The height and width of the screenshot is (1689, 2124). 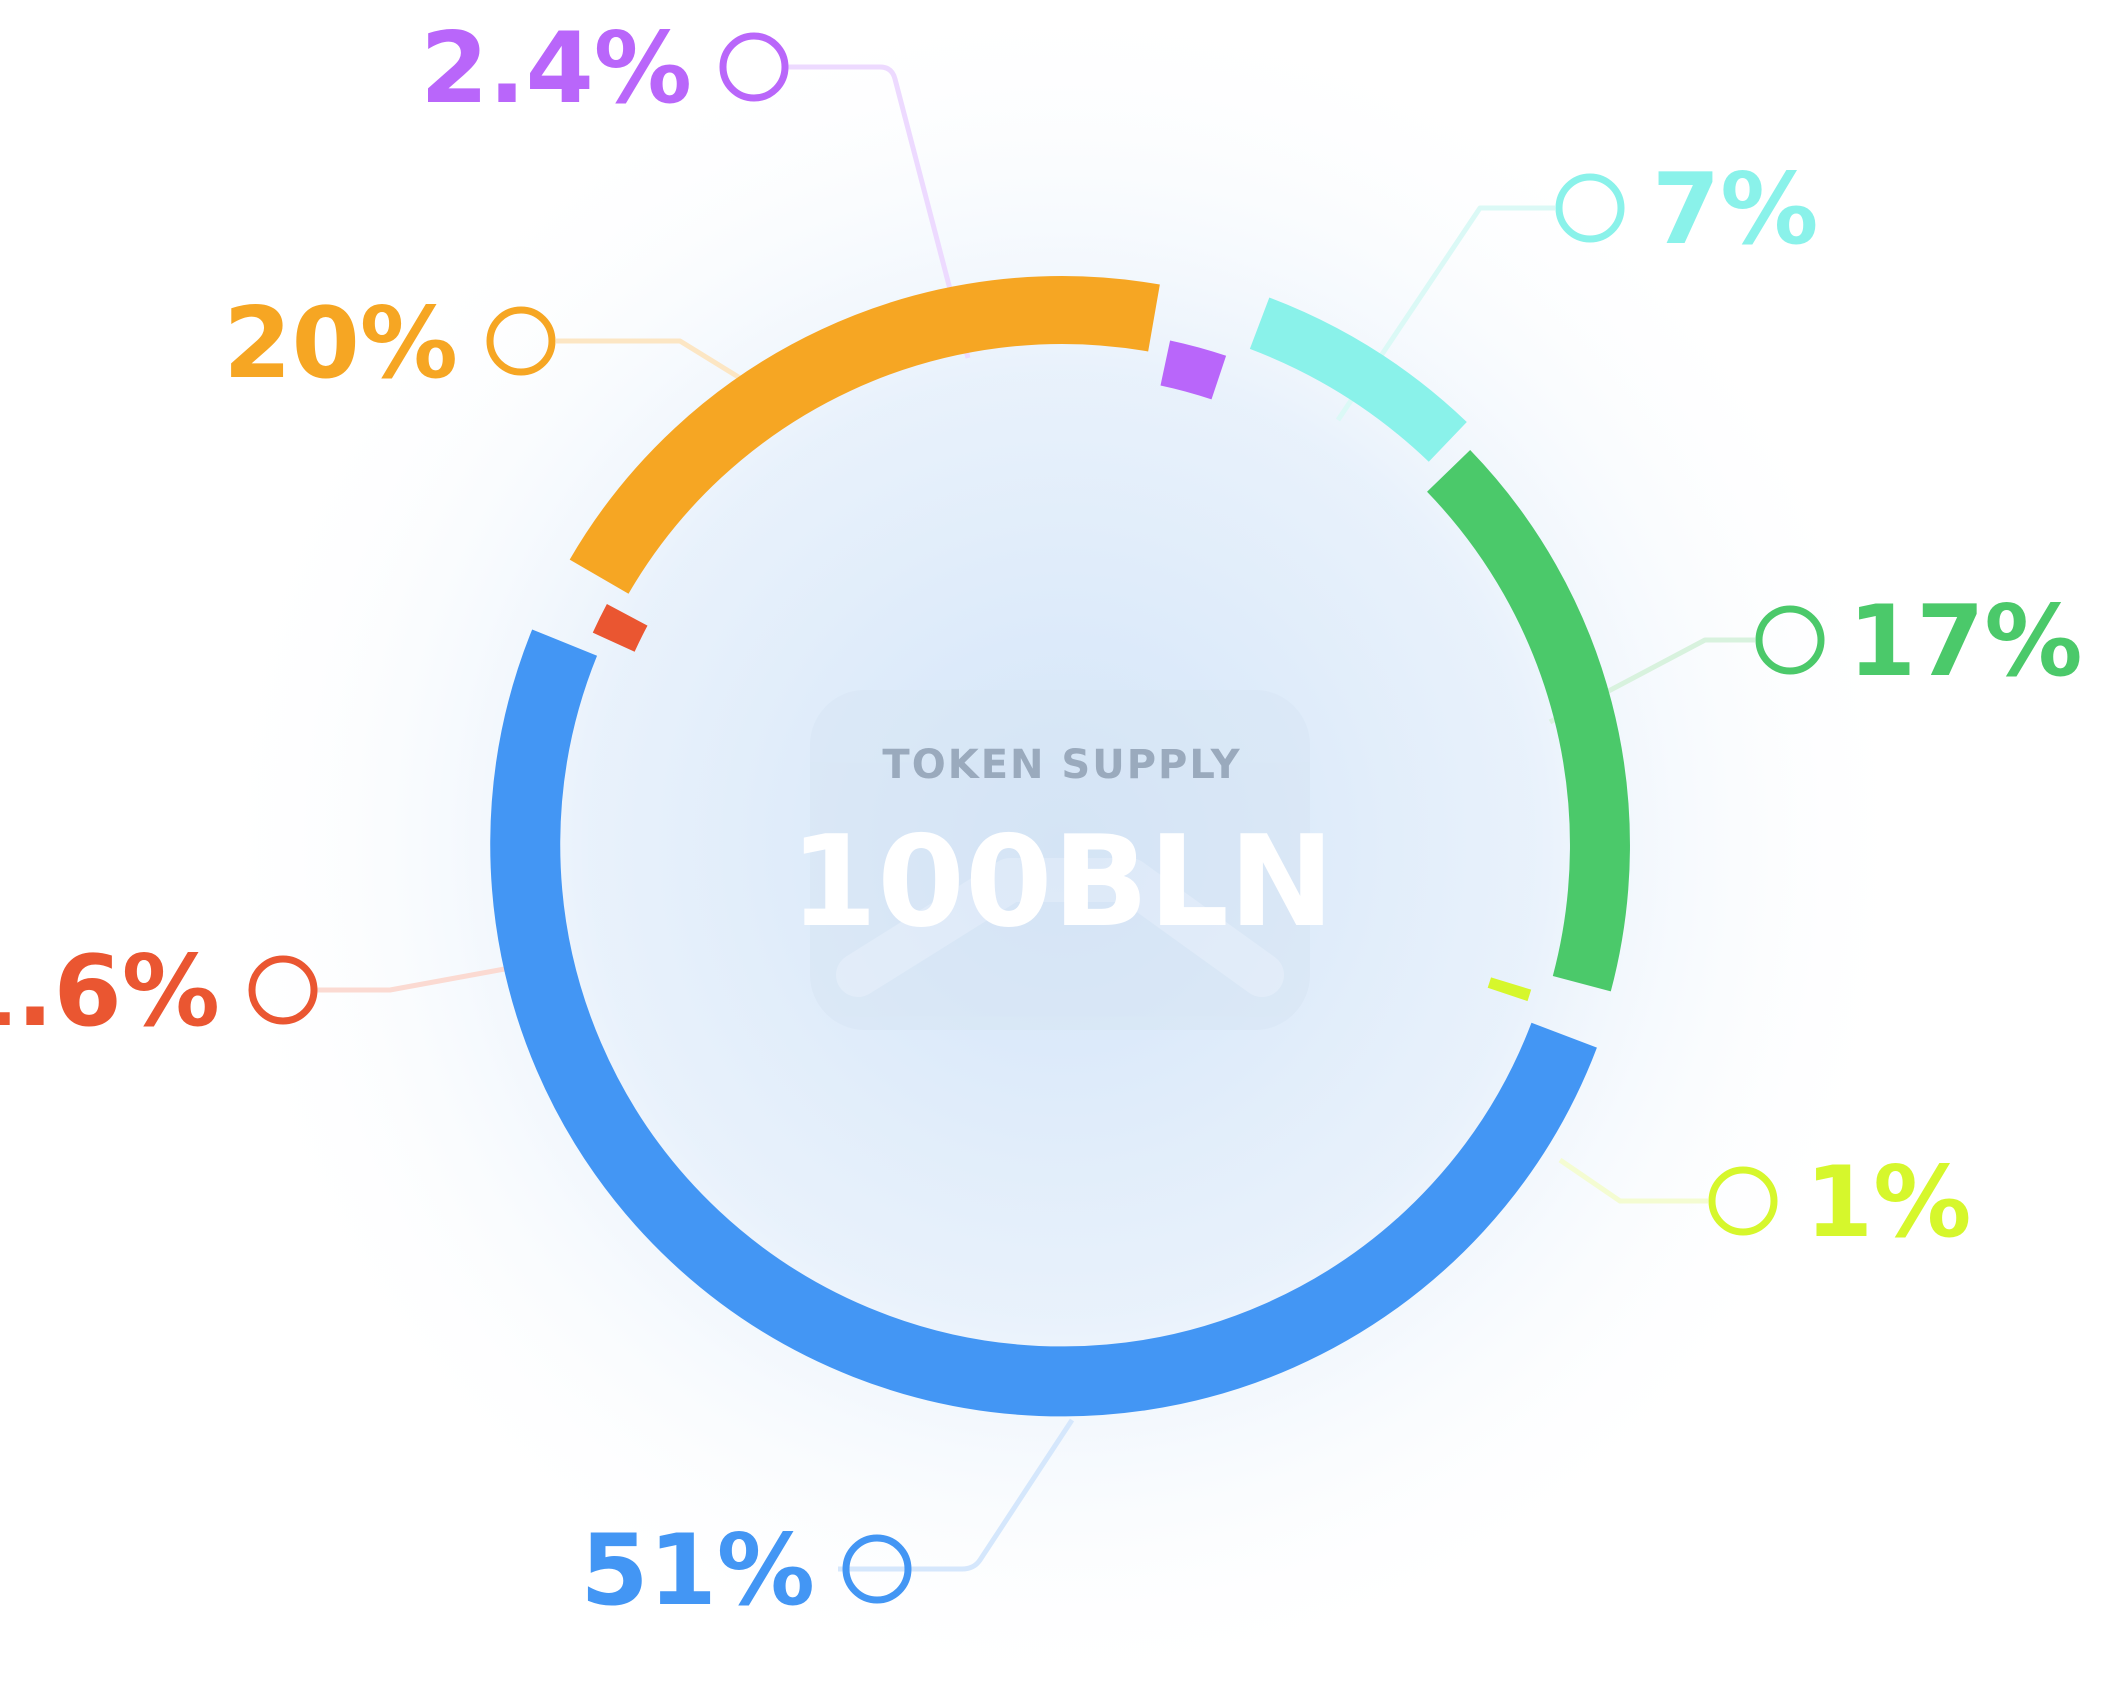 I want to click on slice-label-green: 17%, so click(x=1965, y=642).